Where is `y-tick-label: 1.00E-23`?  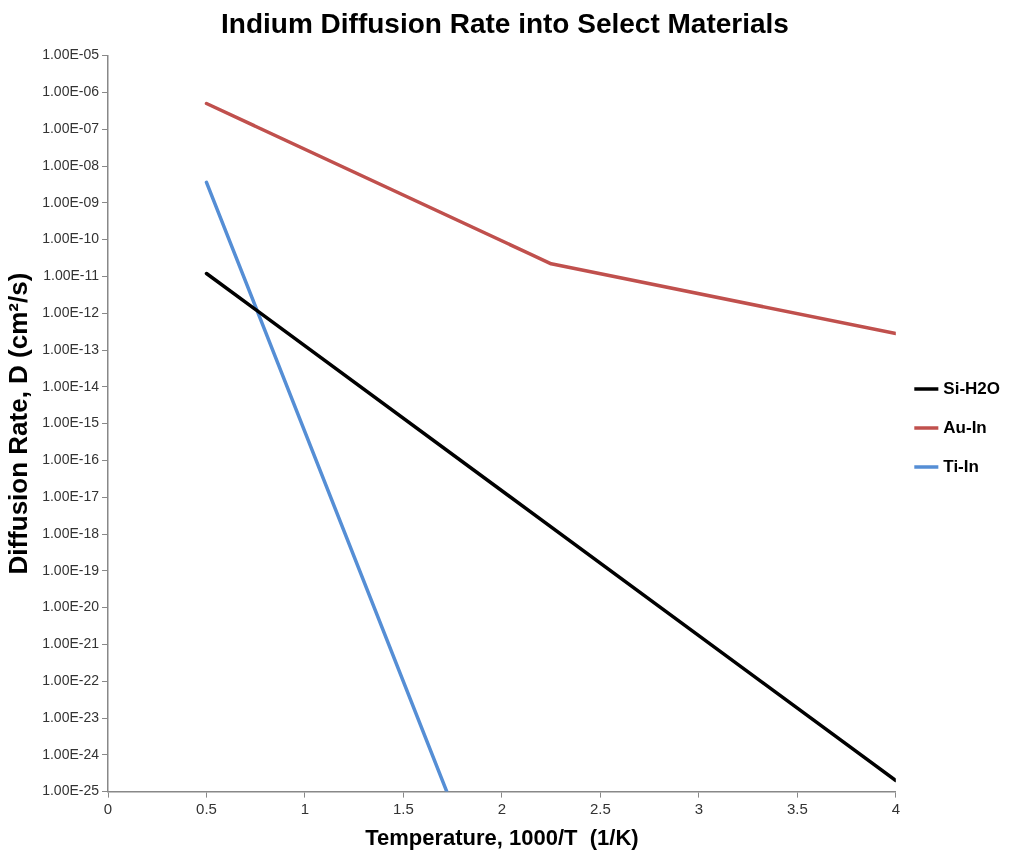 y-tick-label: 1.00E-23 is located at coordinates (71, 716).